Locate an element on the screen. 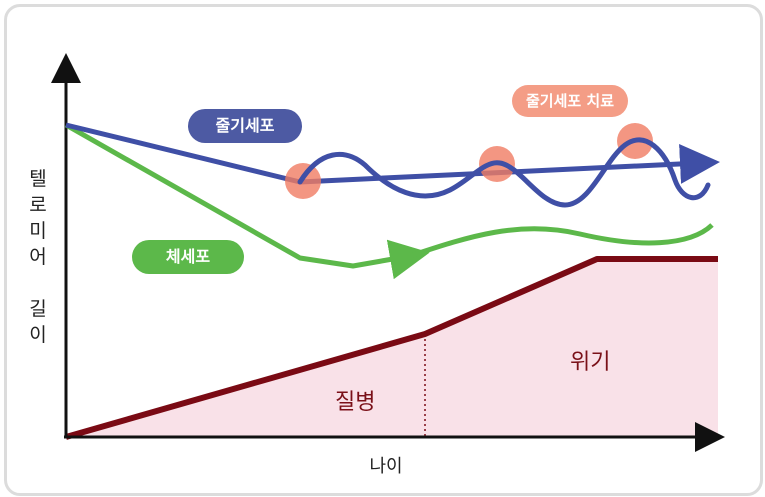 This screenshot has height=497, width=765. stem-cell-therapy-label: 줄기세포 치료 is located at coordinates (570, 101).